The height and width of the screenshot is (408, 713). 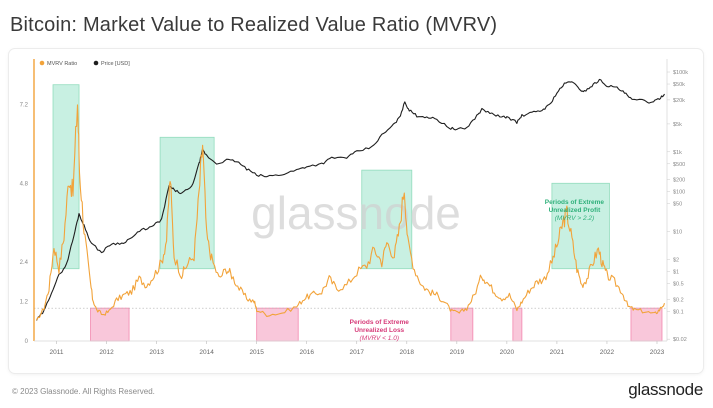 I want to click on legend-price-swatch, so click(x=96, y=63).